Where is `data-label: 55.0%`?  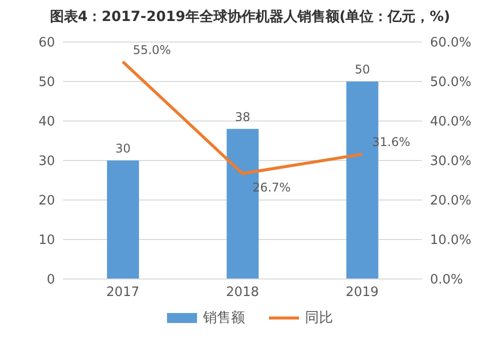
data-label: 55.0% is located at coordinates (151, 49).